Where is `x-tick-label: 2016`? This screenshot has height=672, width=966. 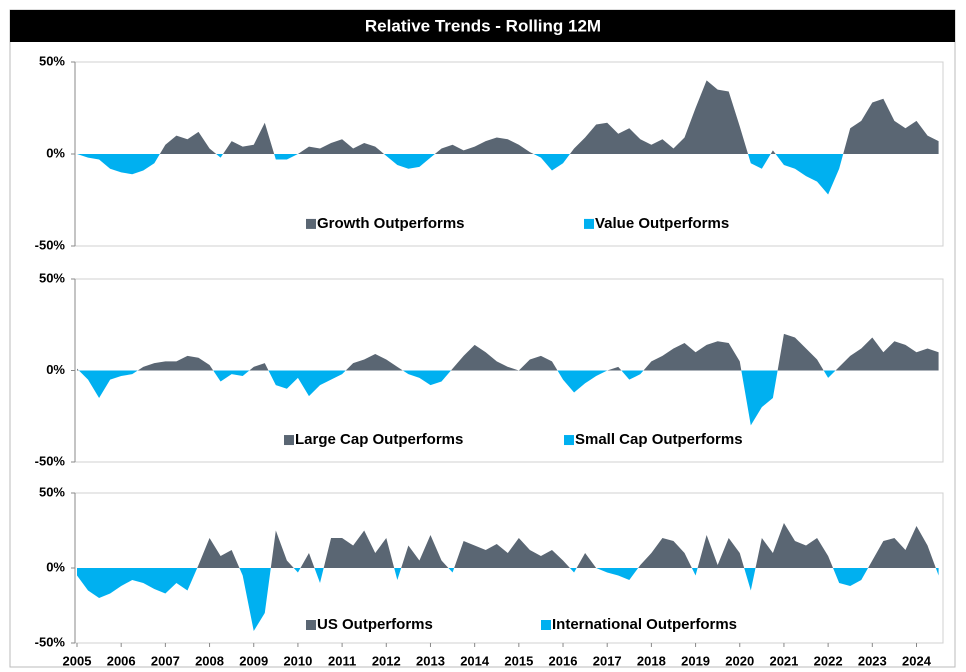
x-tick-label: 2016 is located at coordinates (563, 660).